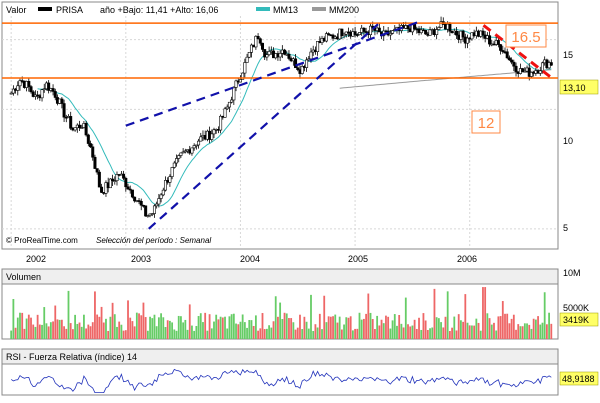 The width and height of the screenshot is (600, 403). What do you see at coordinates (579, 319) in the screenshot?
I see `last-volume-box` at bounding box center [579, 319].